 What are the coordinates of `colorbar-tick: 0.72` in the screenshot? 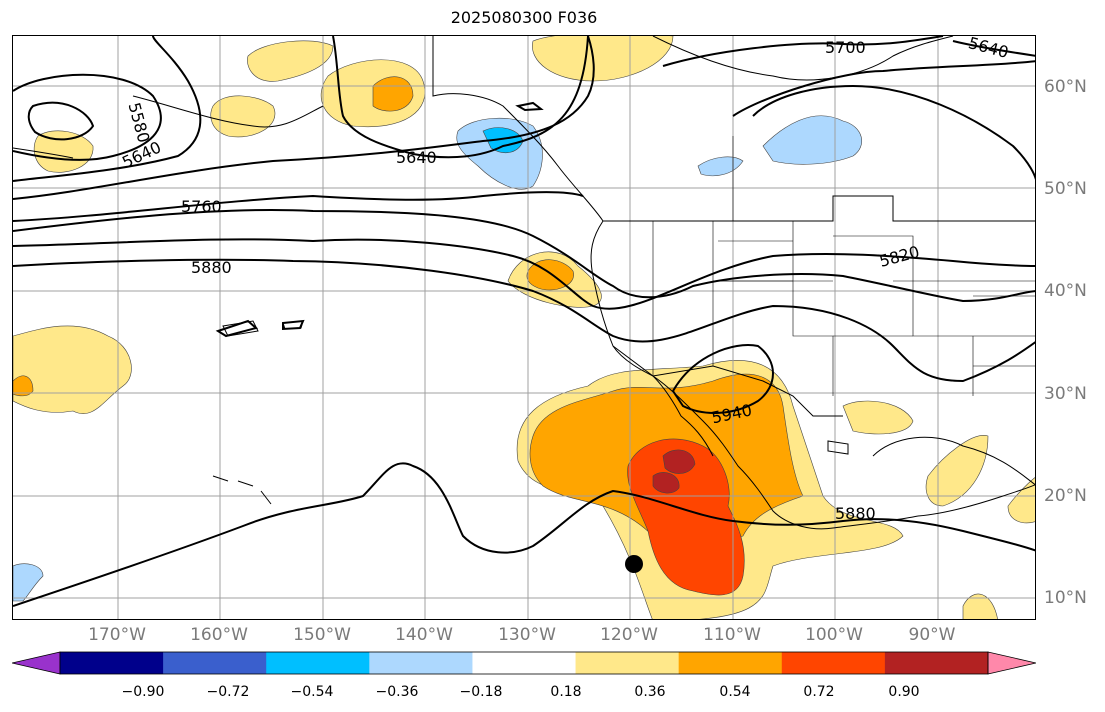 It's located at (819, 692).